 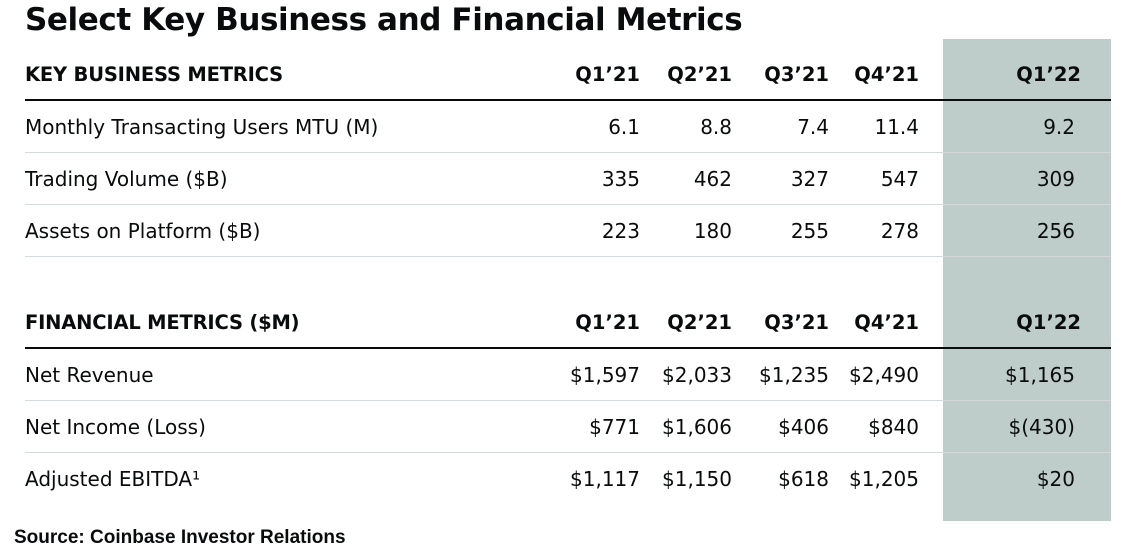 What do you see at coordinates (813, 127) in the screenshot?
I see `table-cell: 7.4` at bounding box center [813, 127].